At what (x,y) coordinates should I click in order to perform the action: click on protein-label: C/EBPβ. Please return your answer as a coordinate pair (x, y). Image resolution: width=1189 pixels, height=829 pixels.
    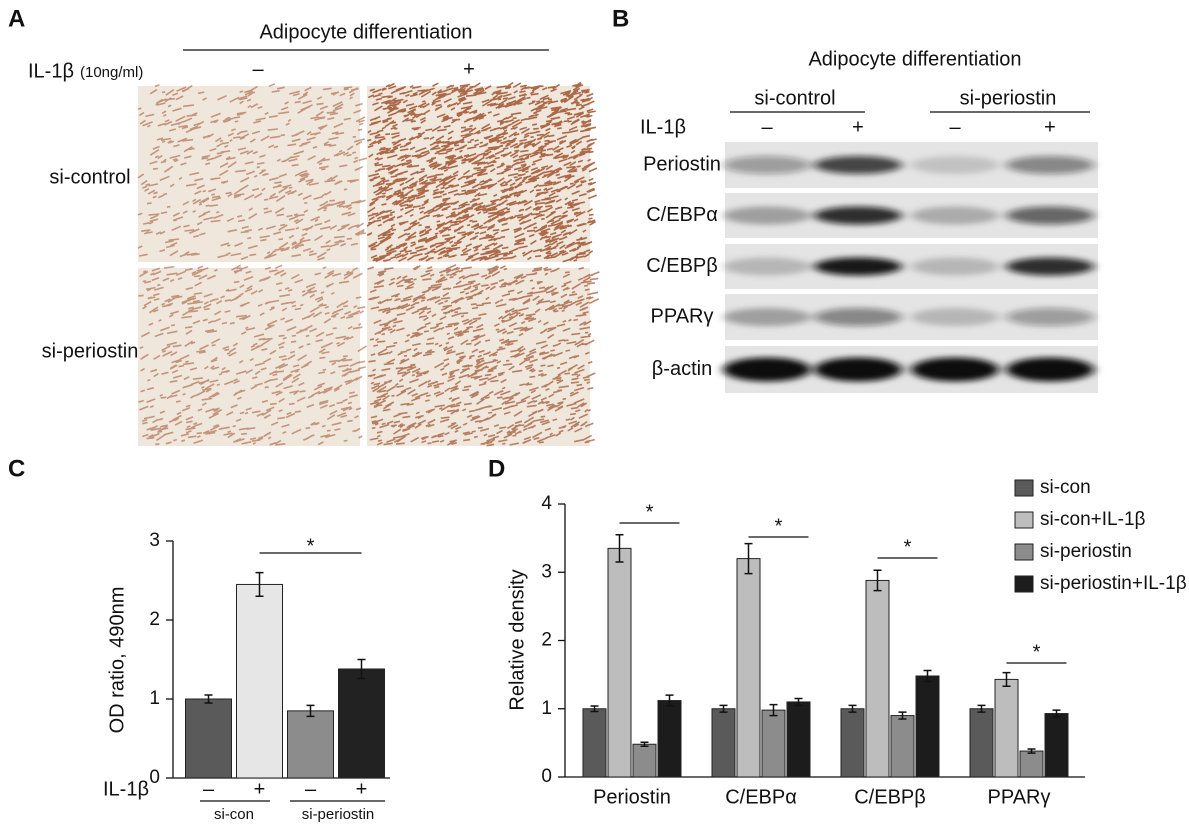
    Looking at the image, I should click on (682, 266).